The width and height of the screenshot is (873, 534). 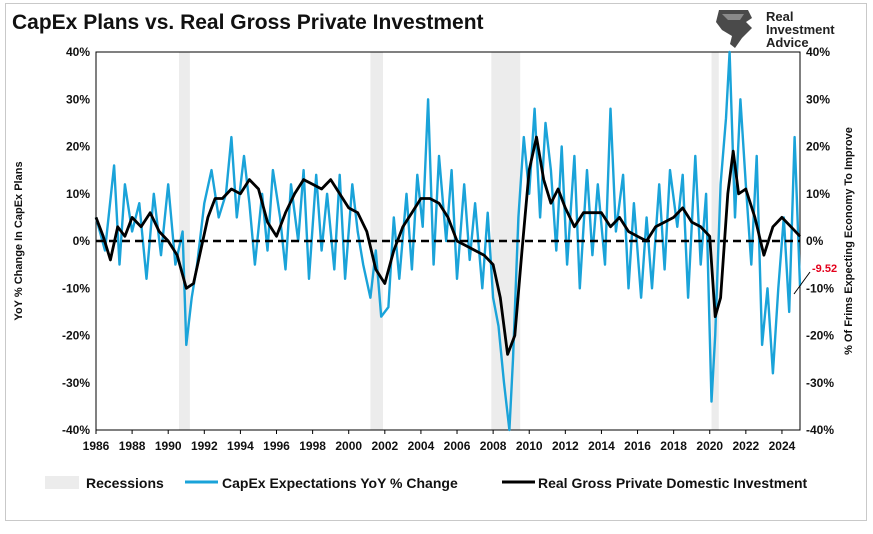 What do you see at coordinates (348, 446) in the screenshot?
I see `x-tick-label: 2000` at bounding box center [348, 446].